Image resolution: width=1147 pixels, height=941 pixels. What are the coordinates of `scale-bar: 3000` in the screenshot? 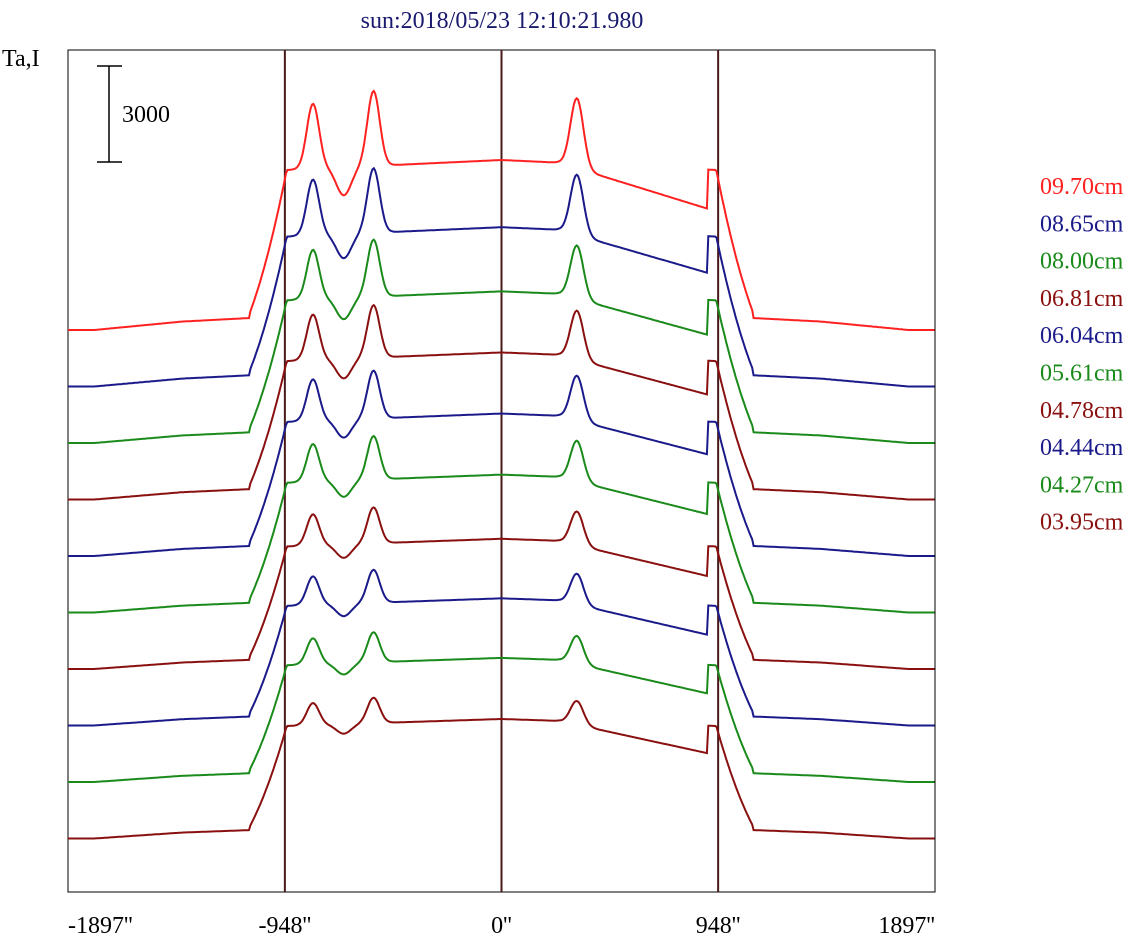 It's located at (133, 114).